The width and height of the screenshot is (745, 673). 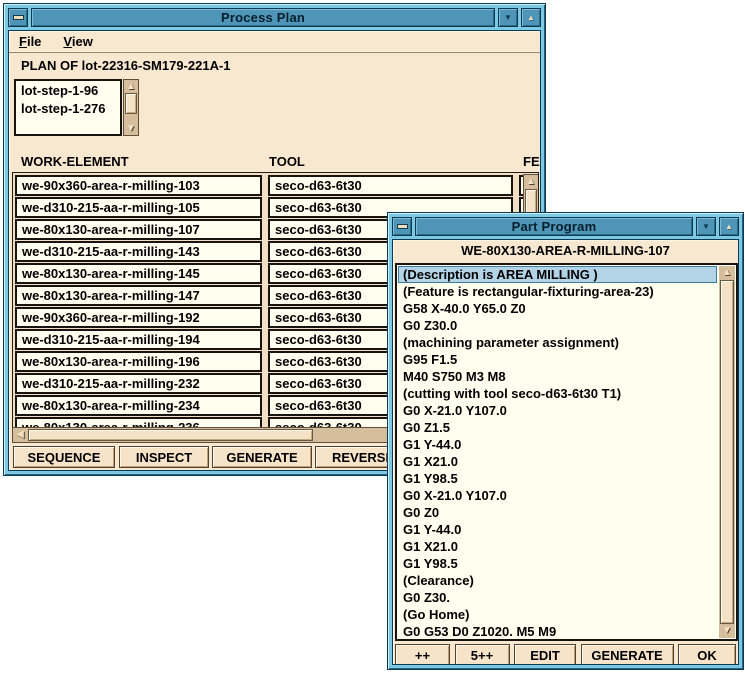 I want to click on work-element-cell: we-80x130-area-r-milling-145, so click(x=138, y=273).